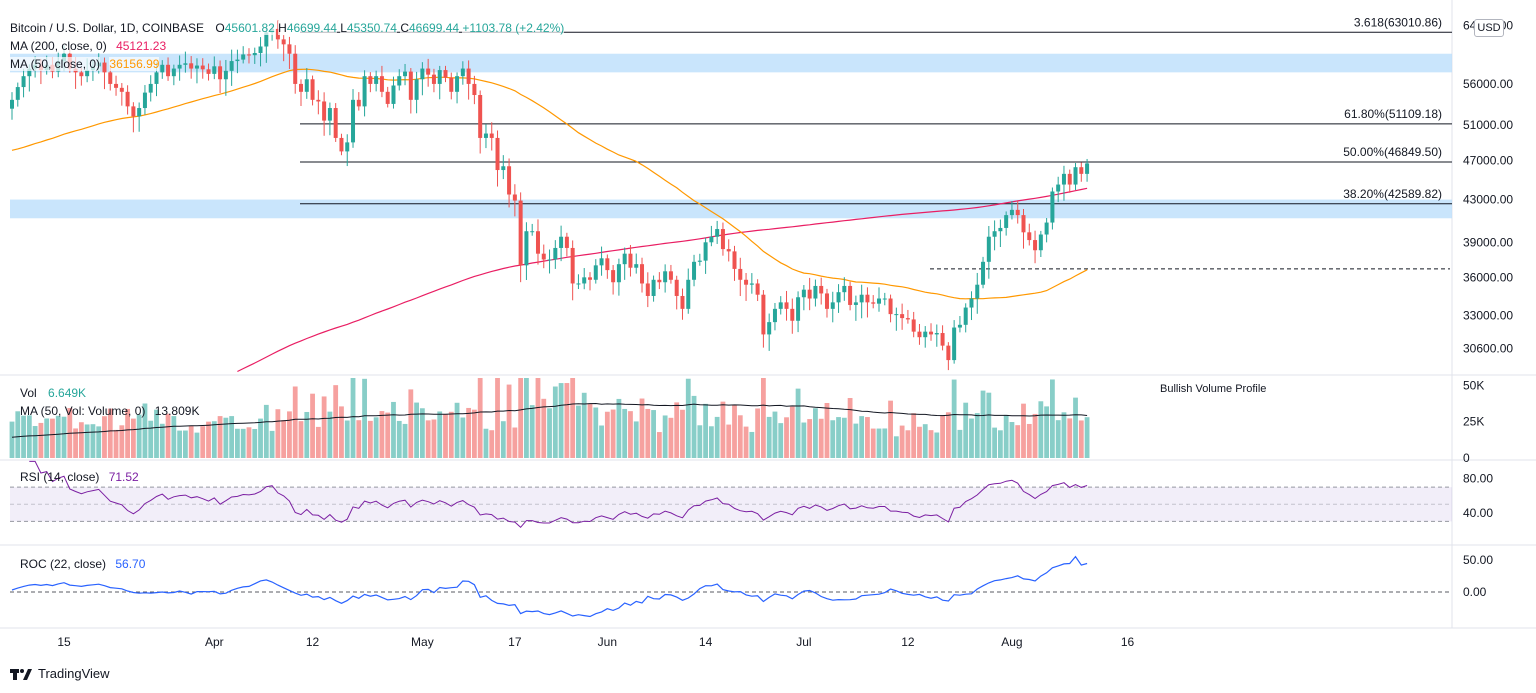  I want to click on time-tick-label: 15, so click(64, 642).